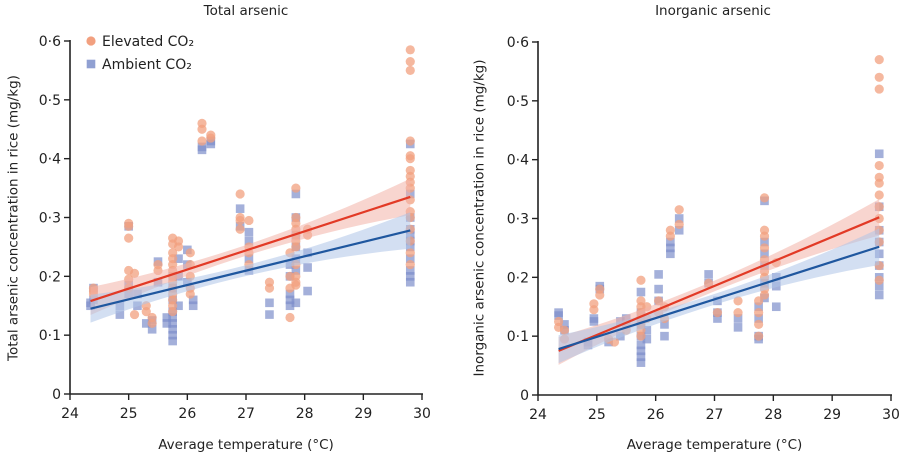  I want to click on elevated-confidence-band, so click(250, 247).